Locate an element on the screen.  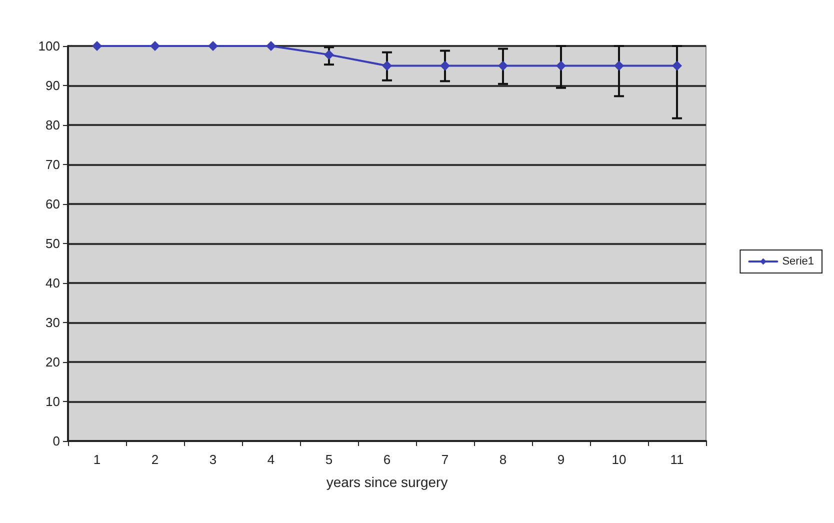
x-tick-label: 11 is located at coordinates (677, 459).